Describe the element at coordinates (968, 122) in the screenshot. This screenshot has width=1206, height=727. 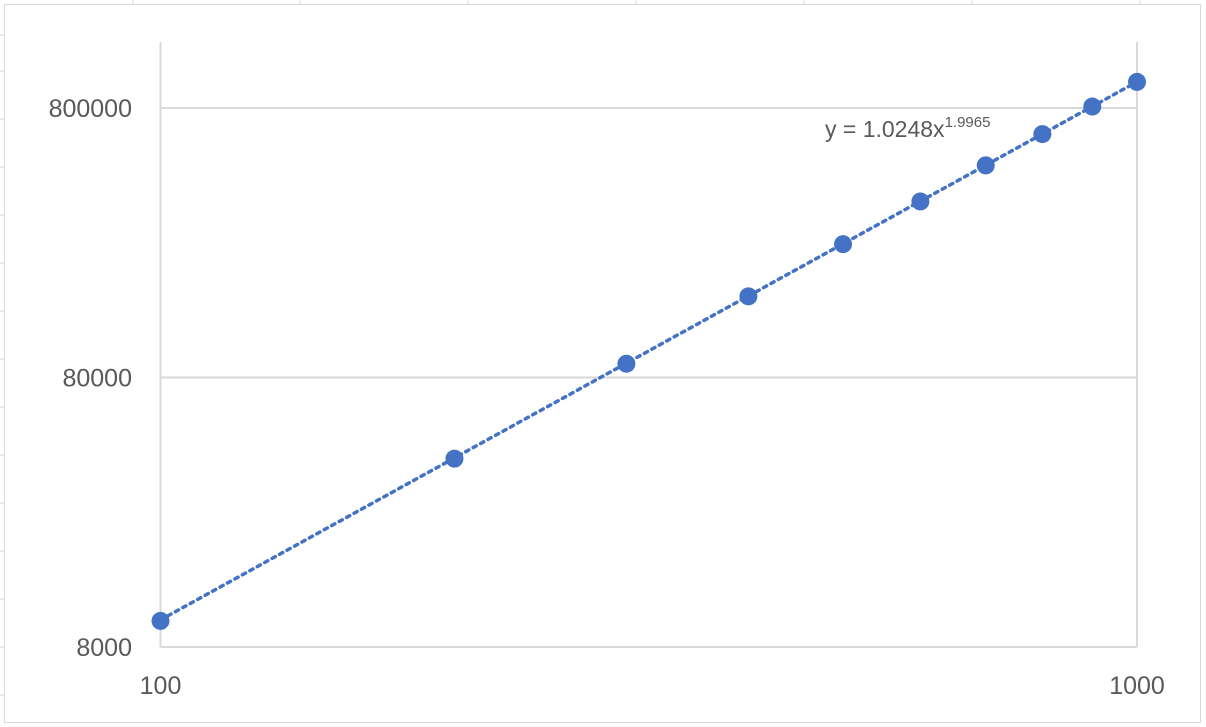
I see `trendline-equation-exponent: 1.9965` at that location.